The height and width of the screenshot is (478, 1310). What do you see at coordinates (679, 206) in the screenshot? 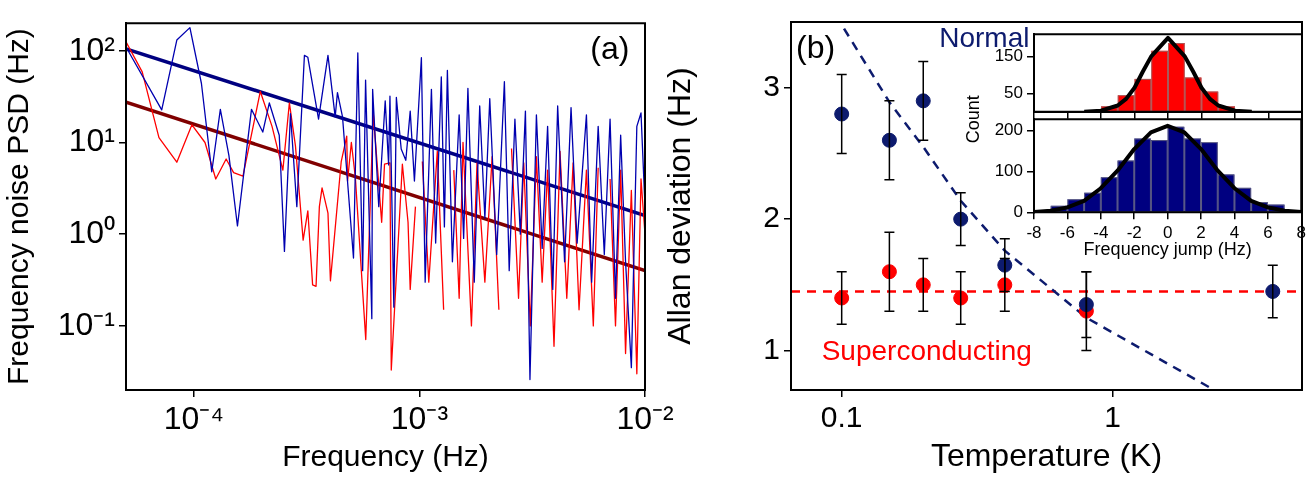
I see `y-axis-title: Allan deviation (Hz)` at bounding box center [679, 206].